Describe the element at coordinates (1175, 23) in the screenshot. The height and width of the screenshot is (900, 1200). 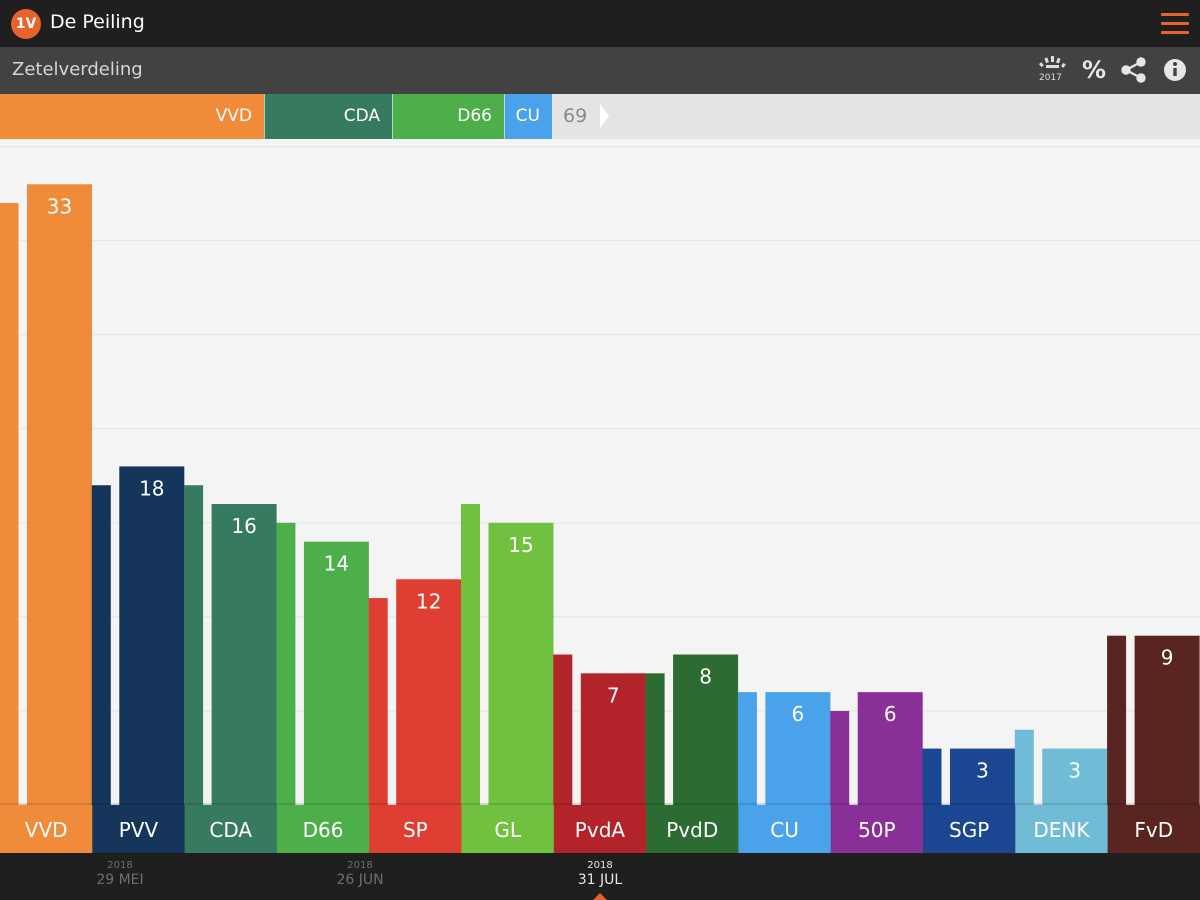
I see `hamburger-menu-icon` at that location.